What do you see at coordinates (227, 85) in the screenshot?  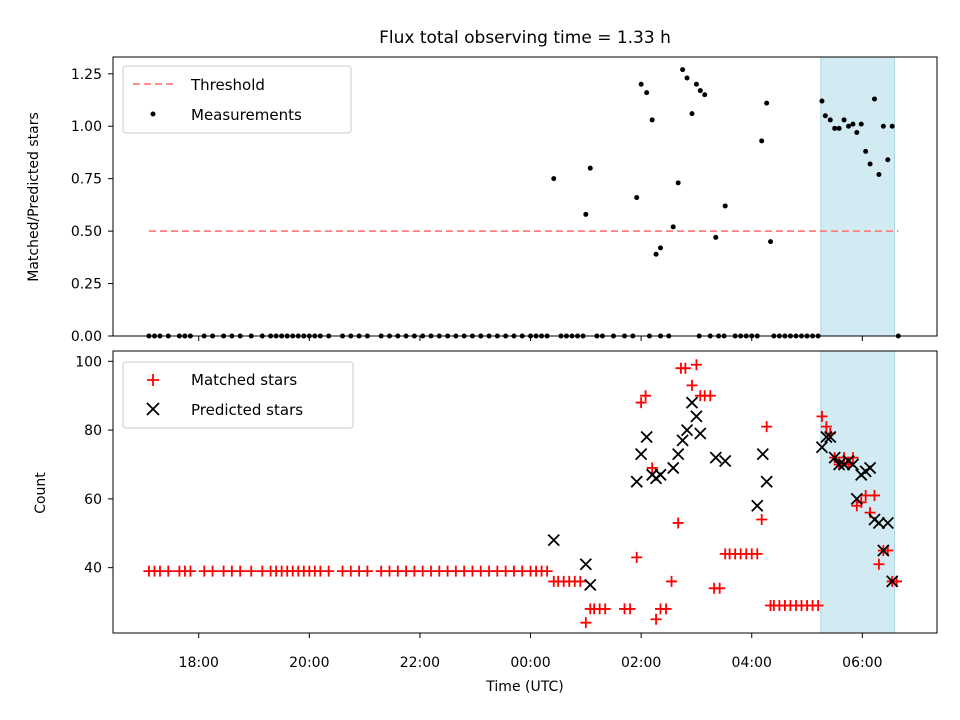 I see `legend-label-threshold: Threshold` at bounding box center [227, 85].